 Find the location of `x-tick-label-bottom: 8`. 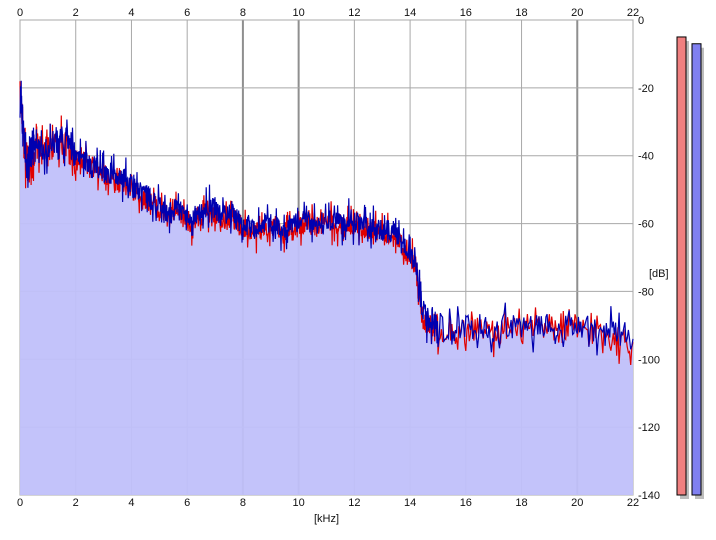

x-tick-label-bottom: 8 is located at coordinates (243, 503).